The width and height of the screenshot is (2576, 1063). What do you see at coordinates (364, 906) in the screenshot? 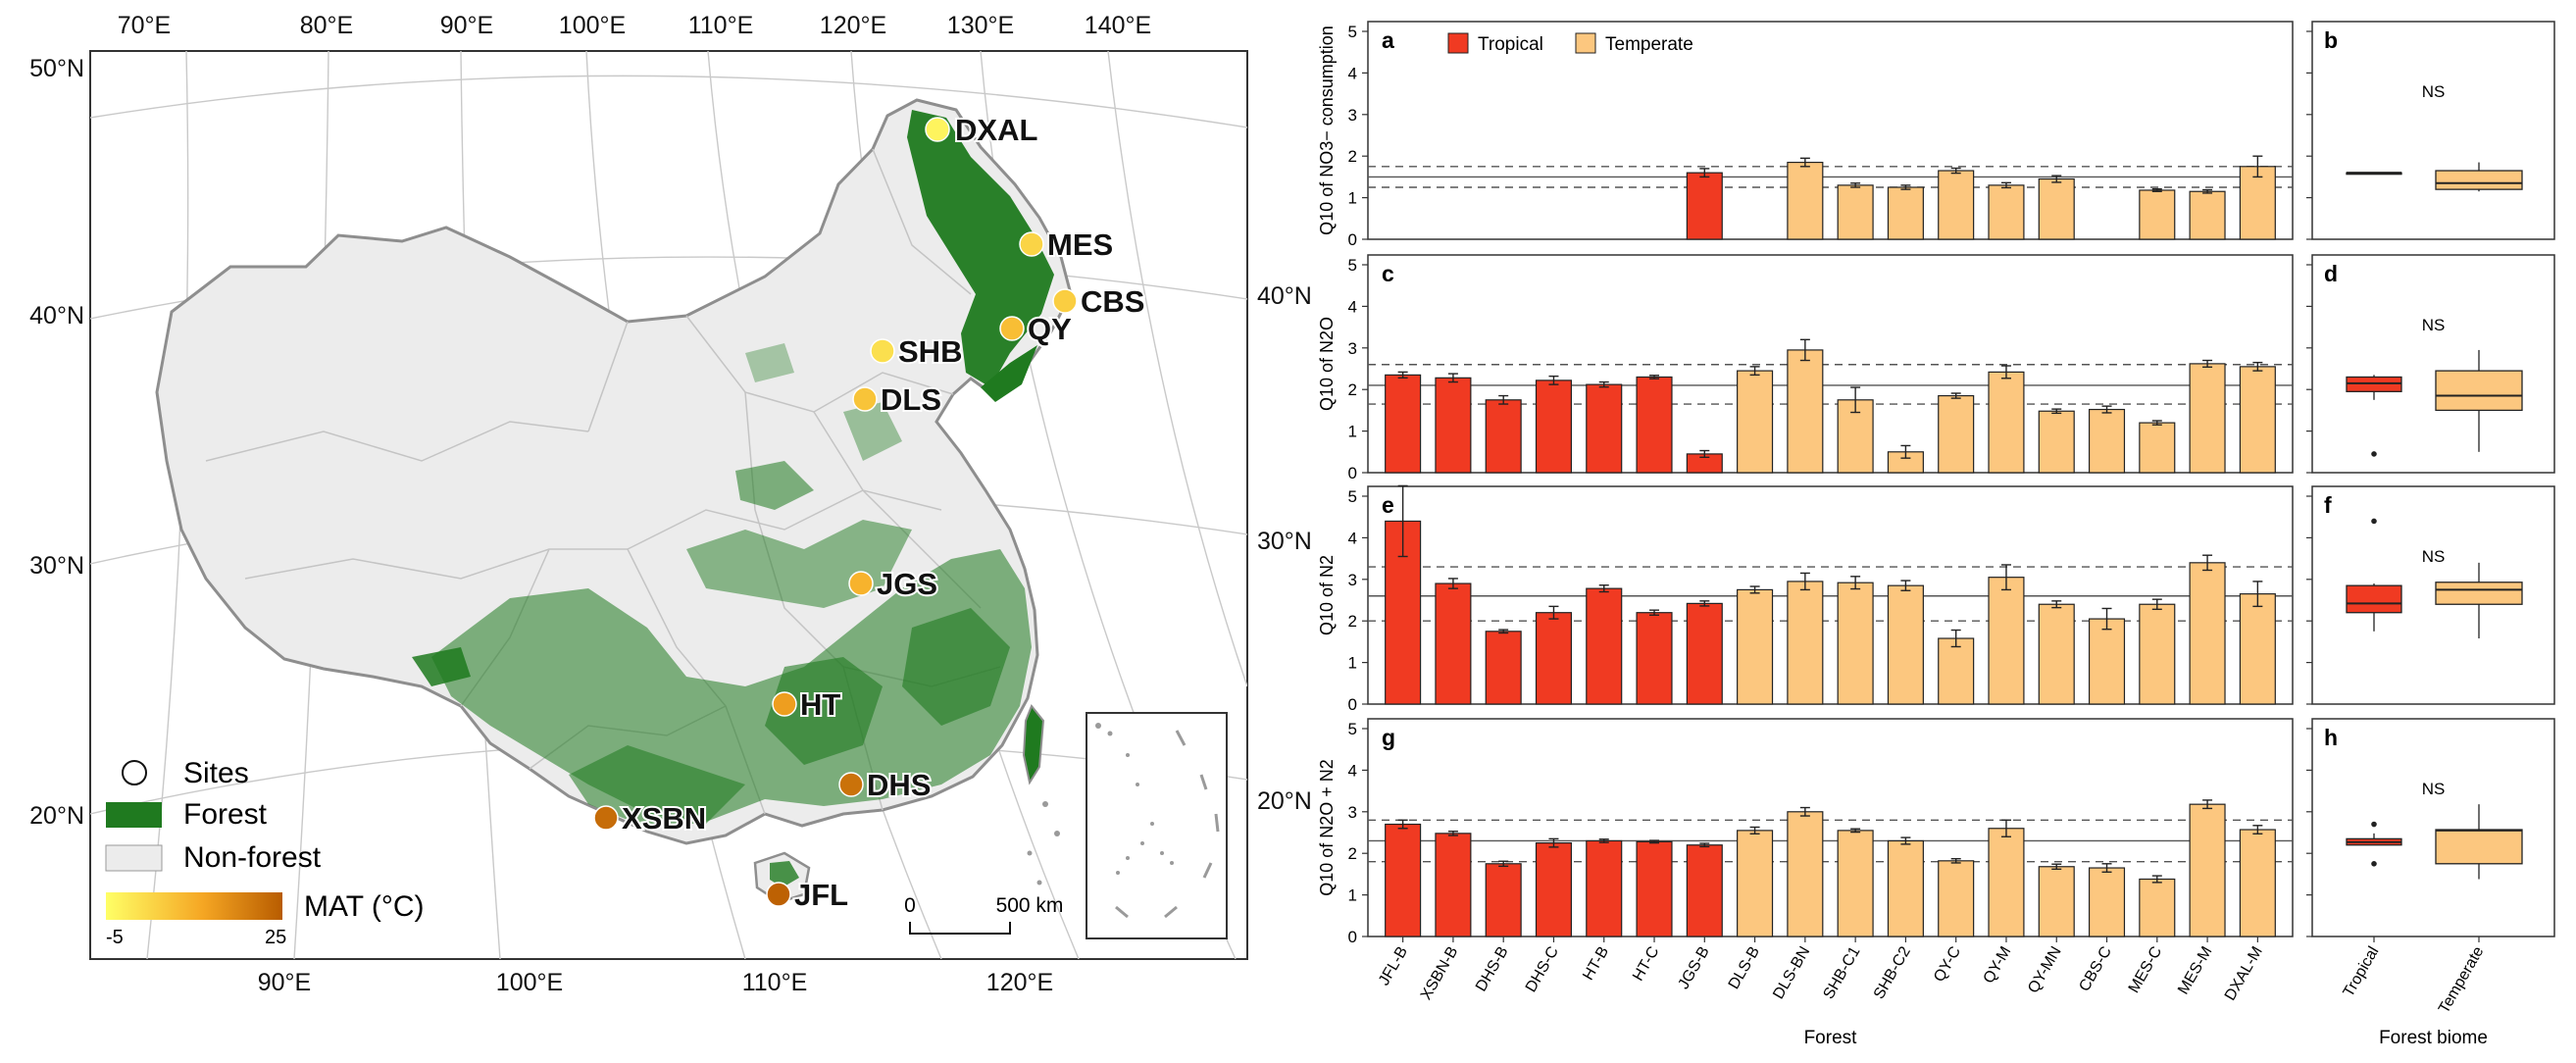
I see `legend-mat-title: MAT (°C)` at bounding box center [364, 906].